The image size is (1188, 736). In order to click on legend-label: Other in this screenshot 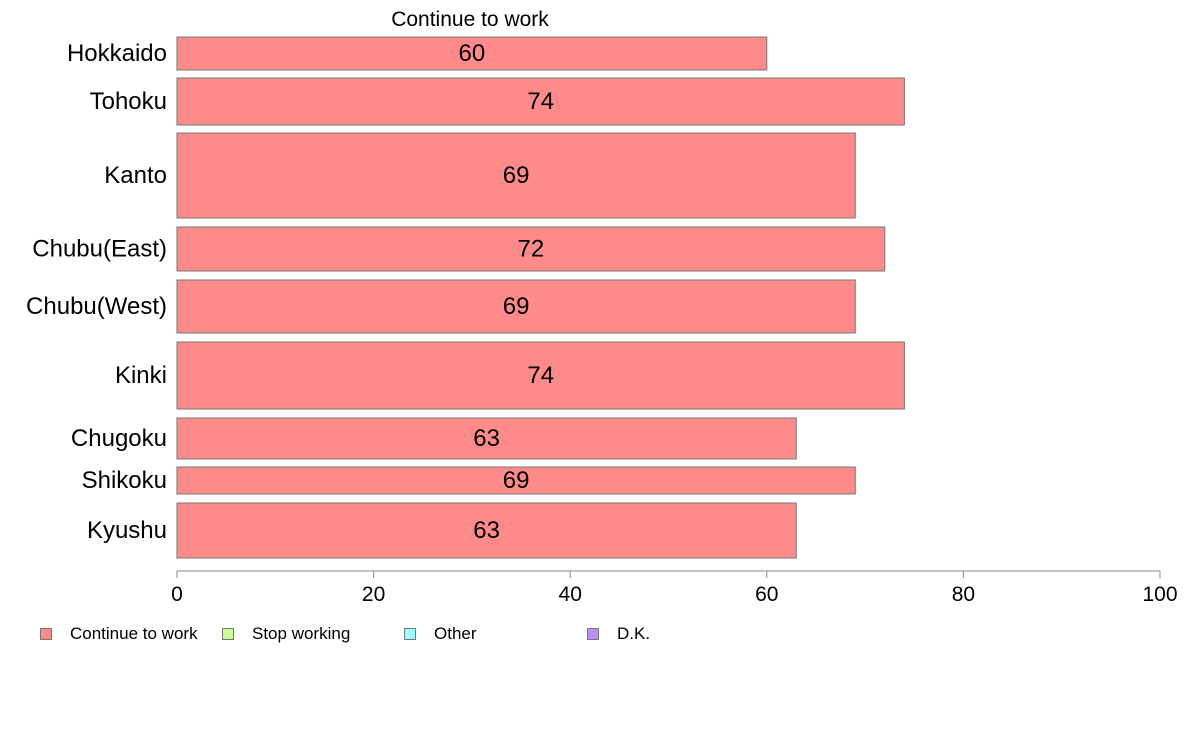, I will do `click(455, 633)`.